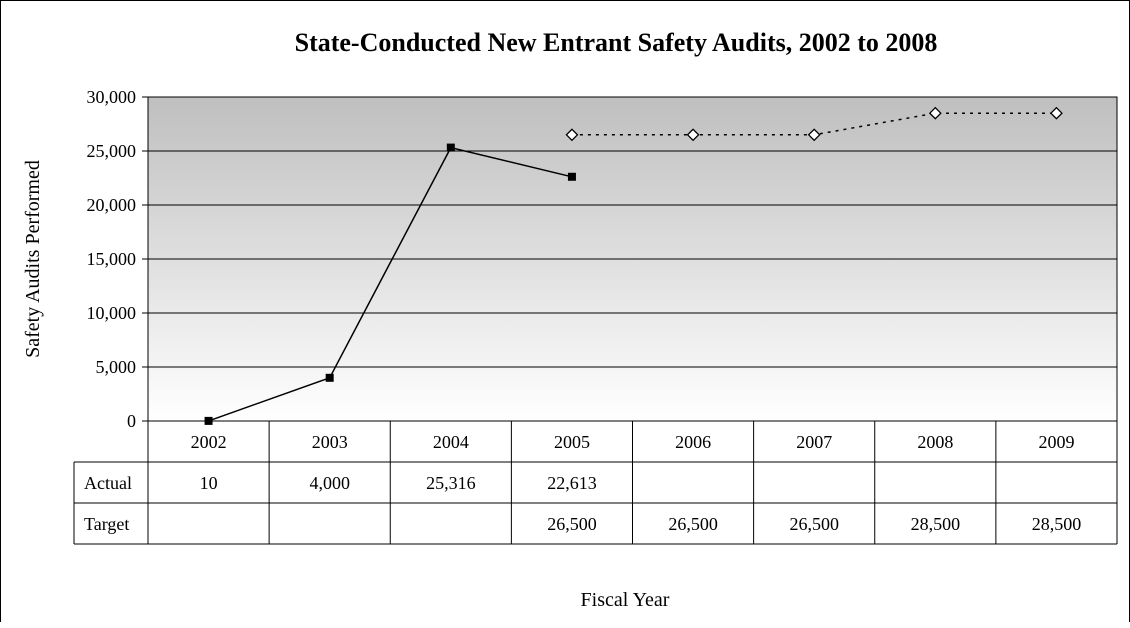 Image resolution: width=1130 pixels, height=628 pixels. What do you see at coordinates (451, 483) in the screenshot?
I see `data-label: 25,316` at bounding box center [451, 483].